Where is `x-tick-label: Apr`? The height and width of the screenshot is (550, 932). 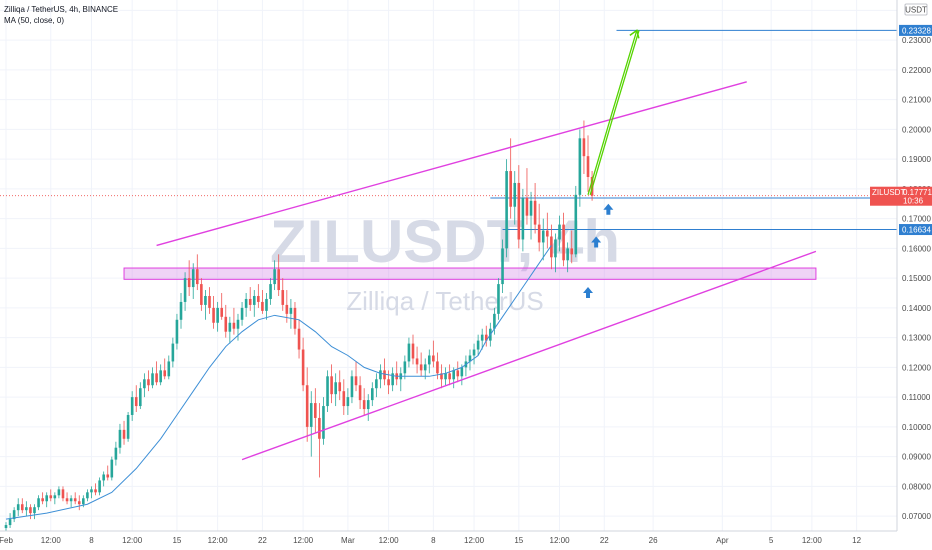
x-tick-label: Apr is located at coordinates (722, 540).